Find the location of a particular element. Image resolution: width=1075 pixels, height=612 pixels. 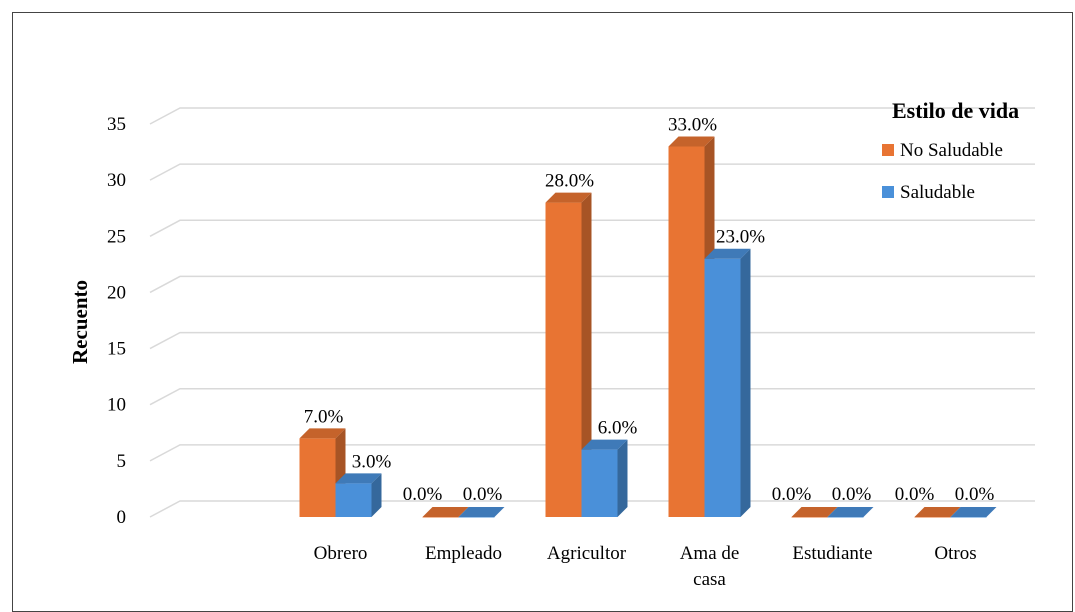

legend-item-label: Saludable is located at coordinates (937, 192).